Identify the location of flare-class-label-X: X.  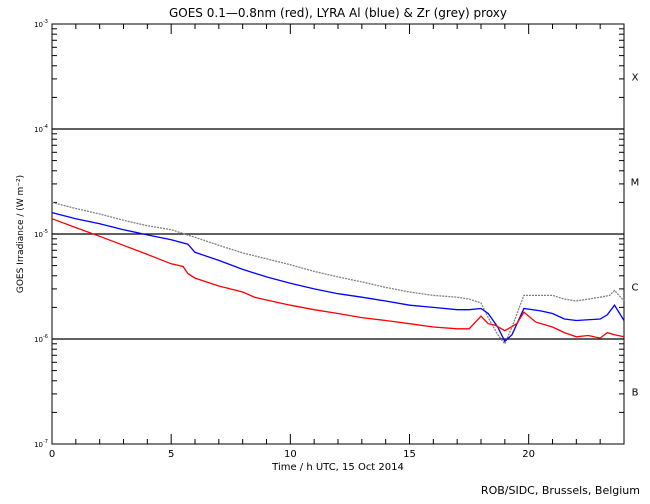
(635, 78).